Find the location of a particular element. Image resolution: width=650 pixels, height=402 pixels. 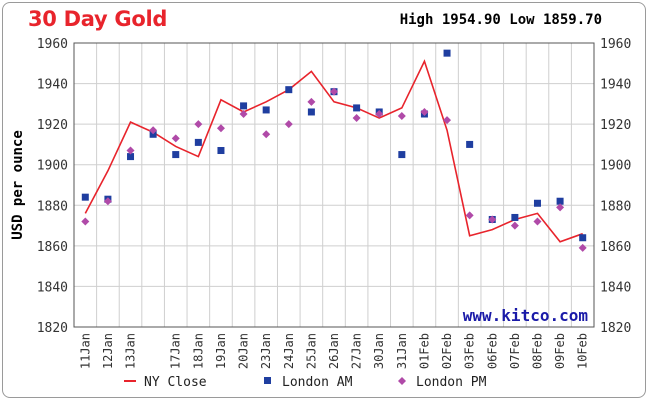

y-tick-label-right: 1900 is located at coordinates (615, 166).